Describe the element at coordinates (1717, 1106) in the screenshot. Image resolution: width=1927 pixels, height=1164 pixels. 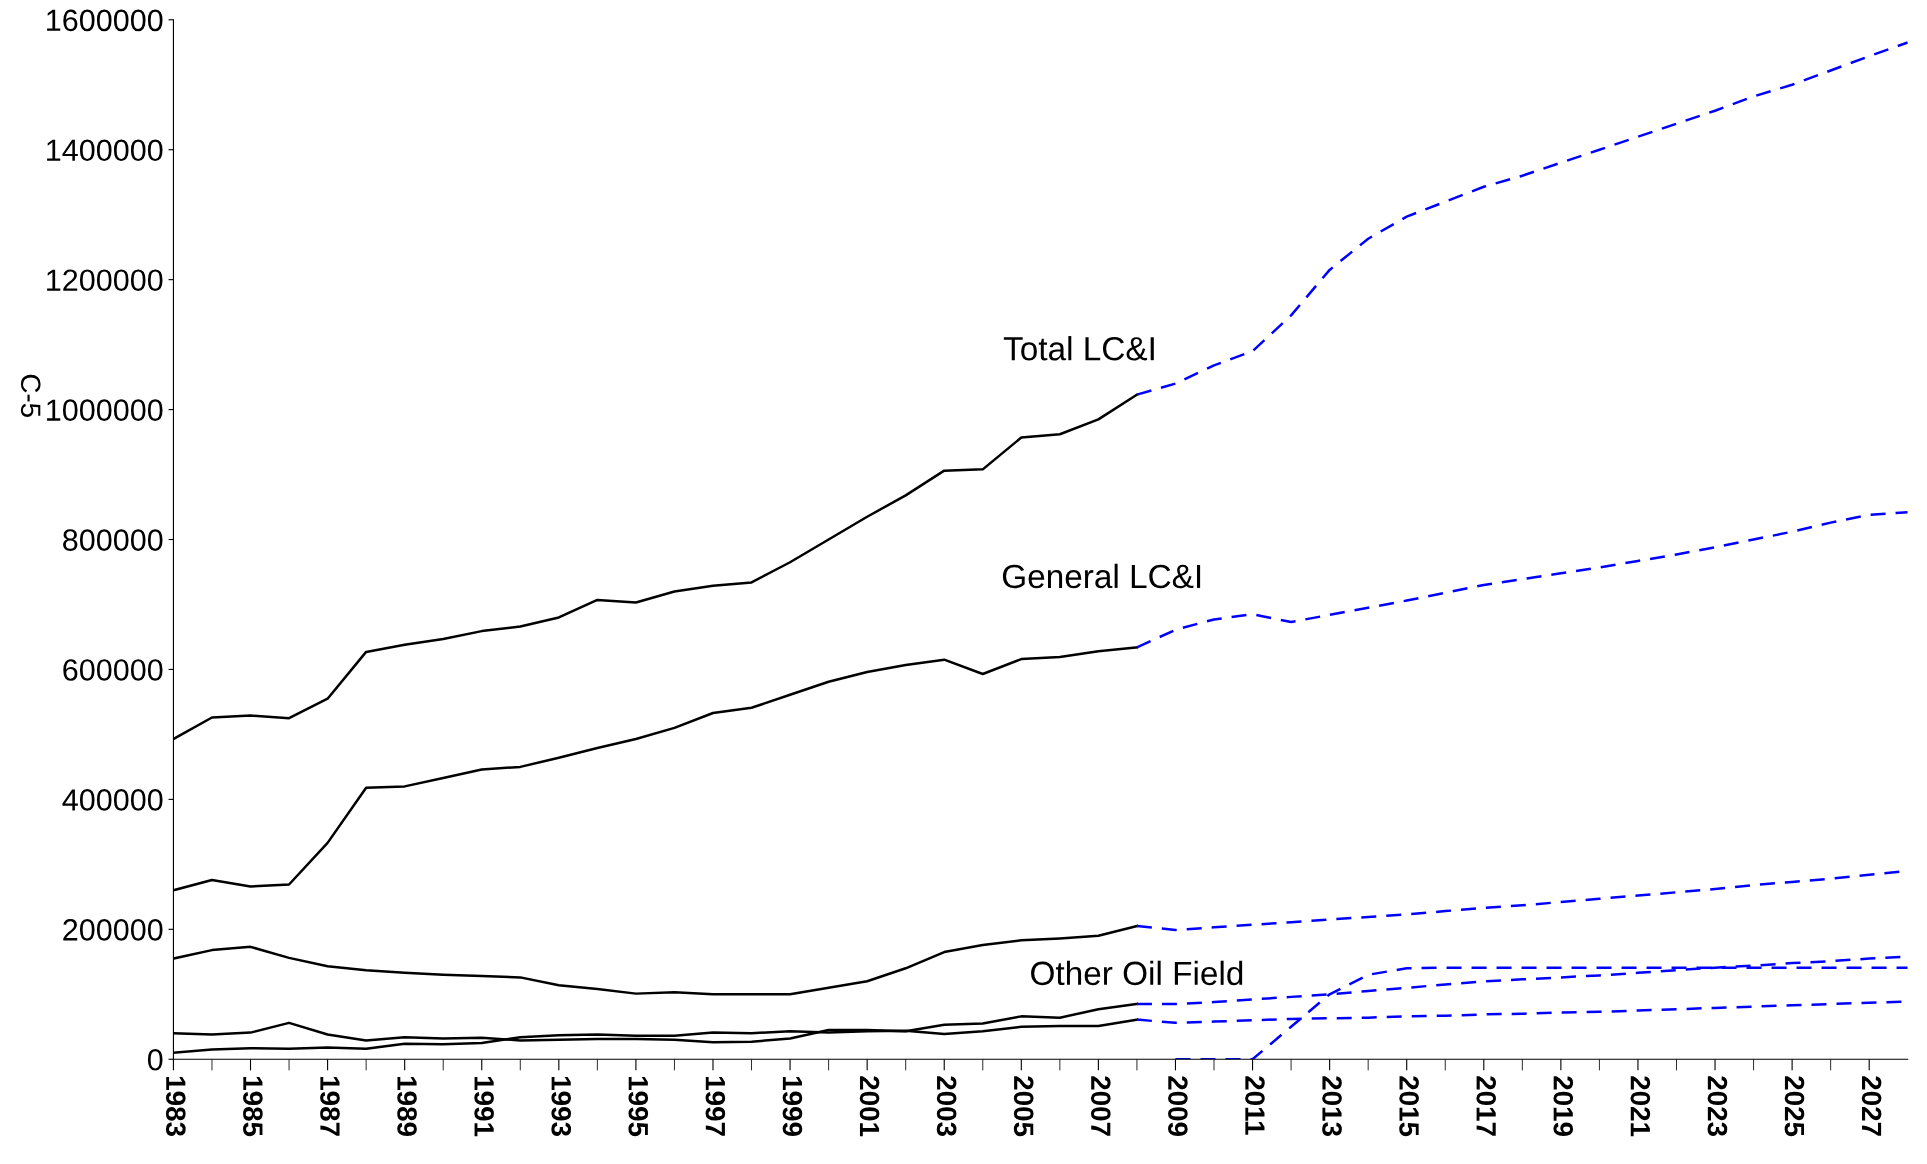
I see `x-tick-label: 2023` at that location.